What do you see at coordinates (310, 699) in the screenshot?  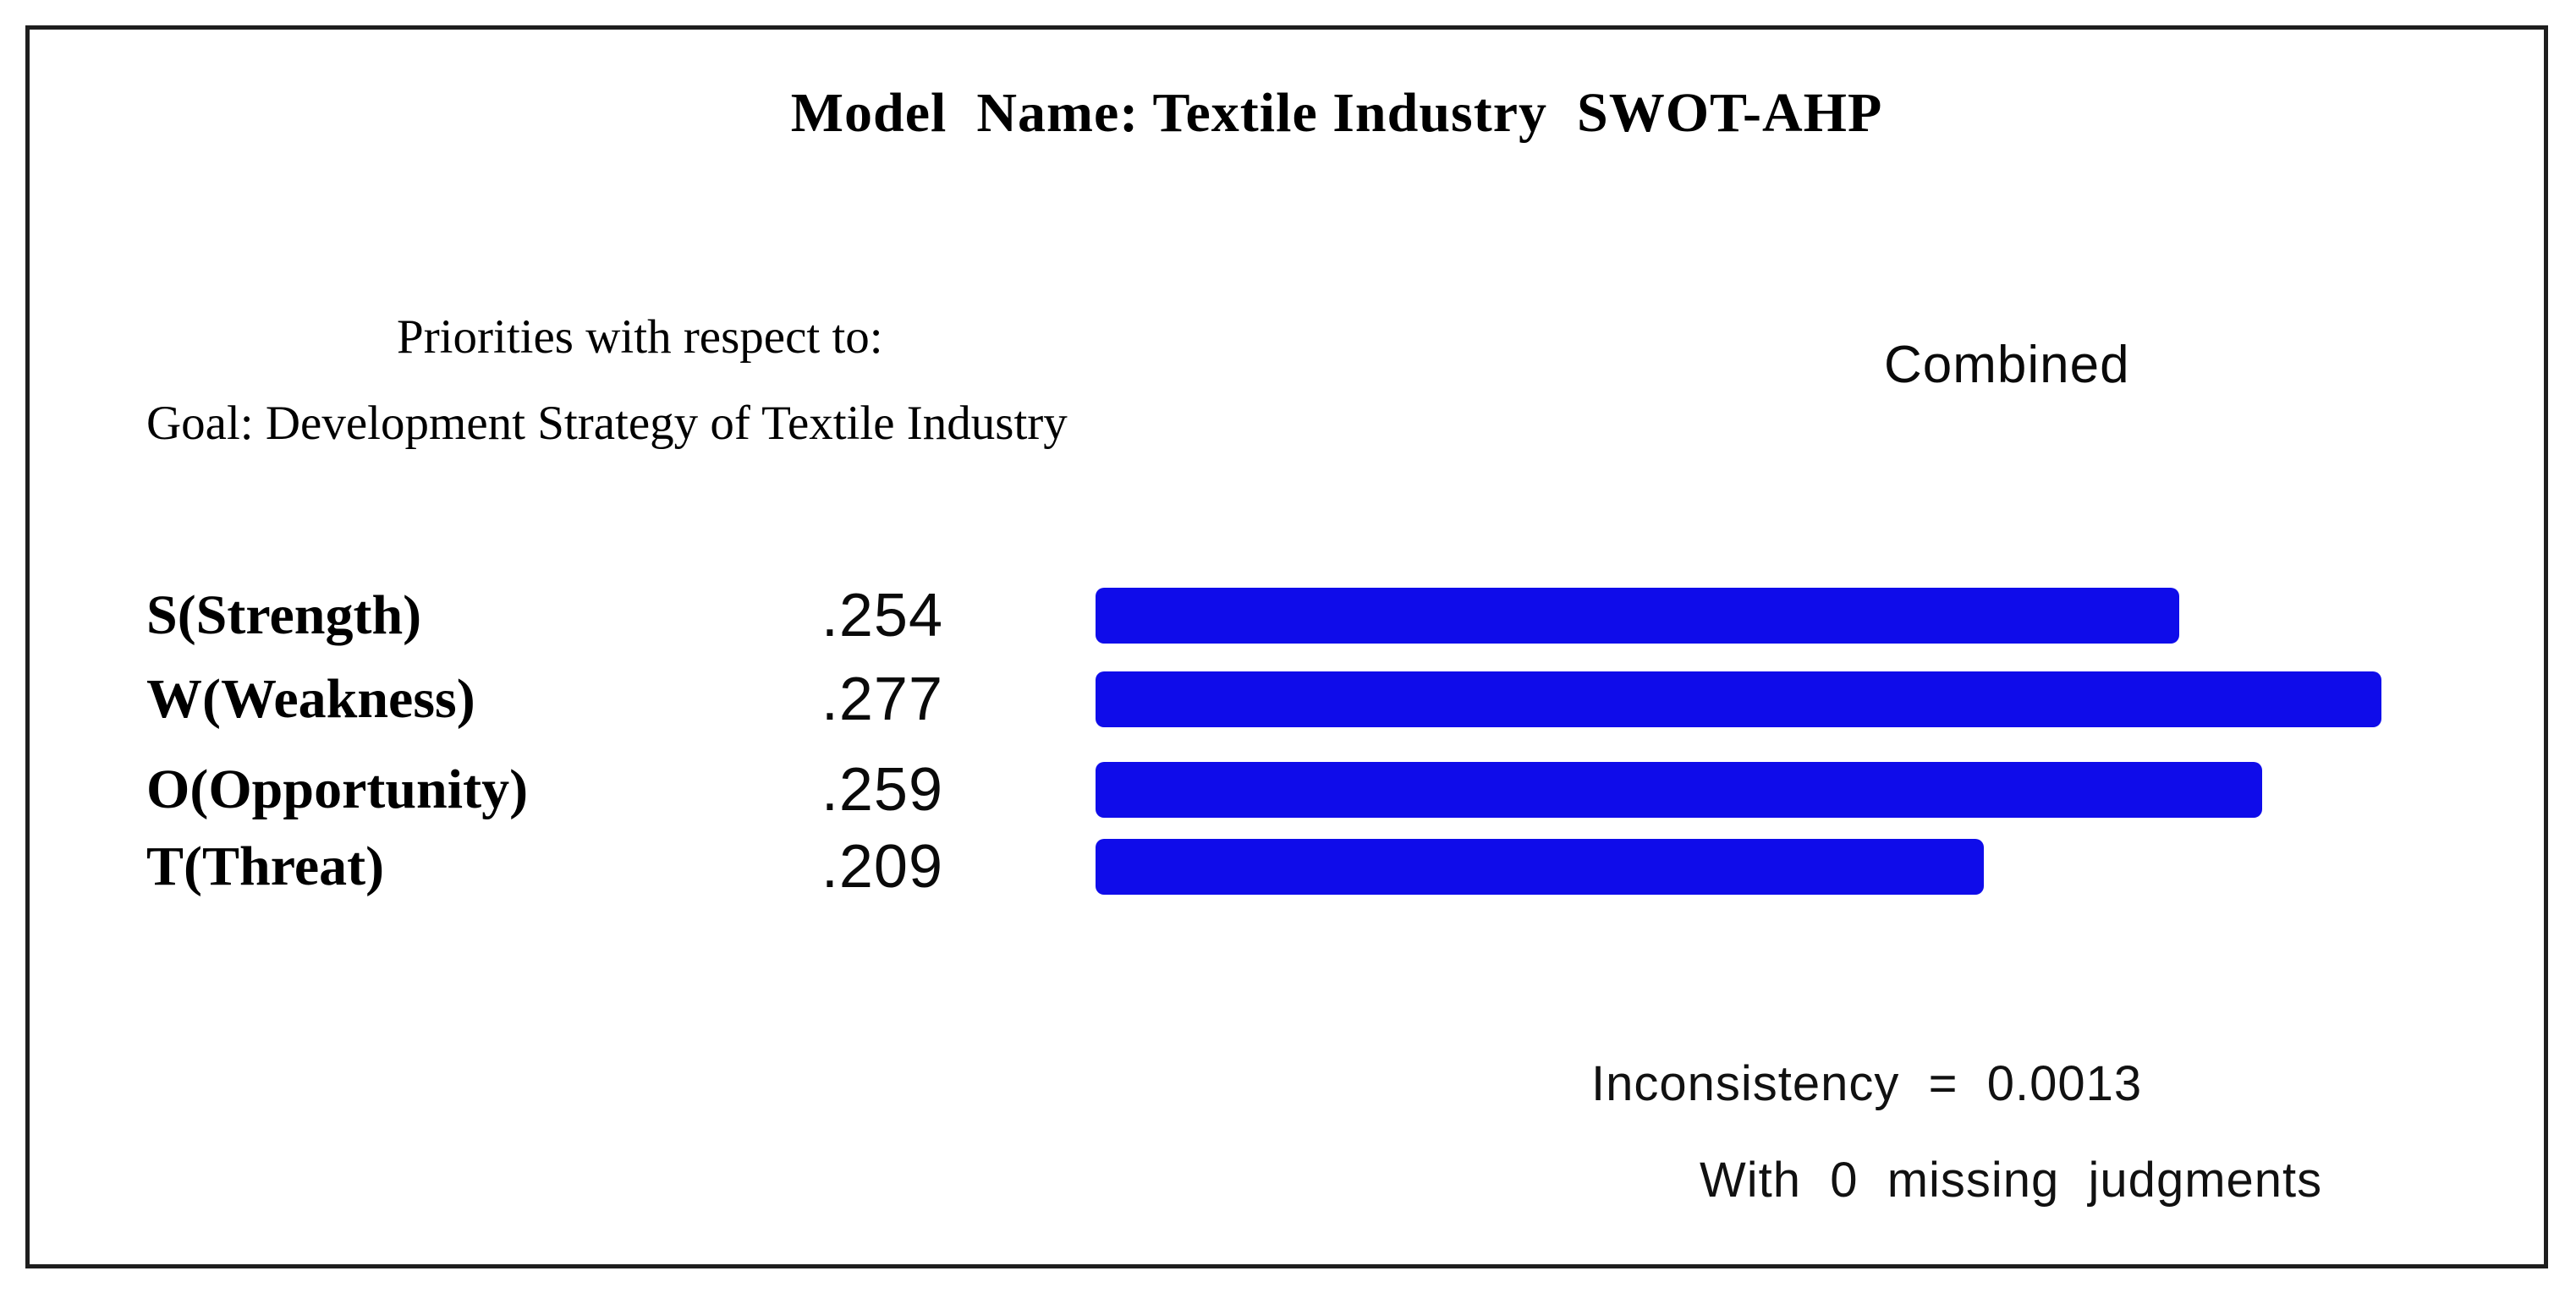 I see `category-label: W(Weakness)` at bounding box center [310, 699].